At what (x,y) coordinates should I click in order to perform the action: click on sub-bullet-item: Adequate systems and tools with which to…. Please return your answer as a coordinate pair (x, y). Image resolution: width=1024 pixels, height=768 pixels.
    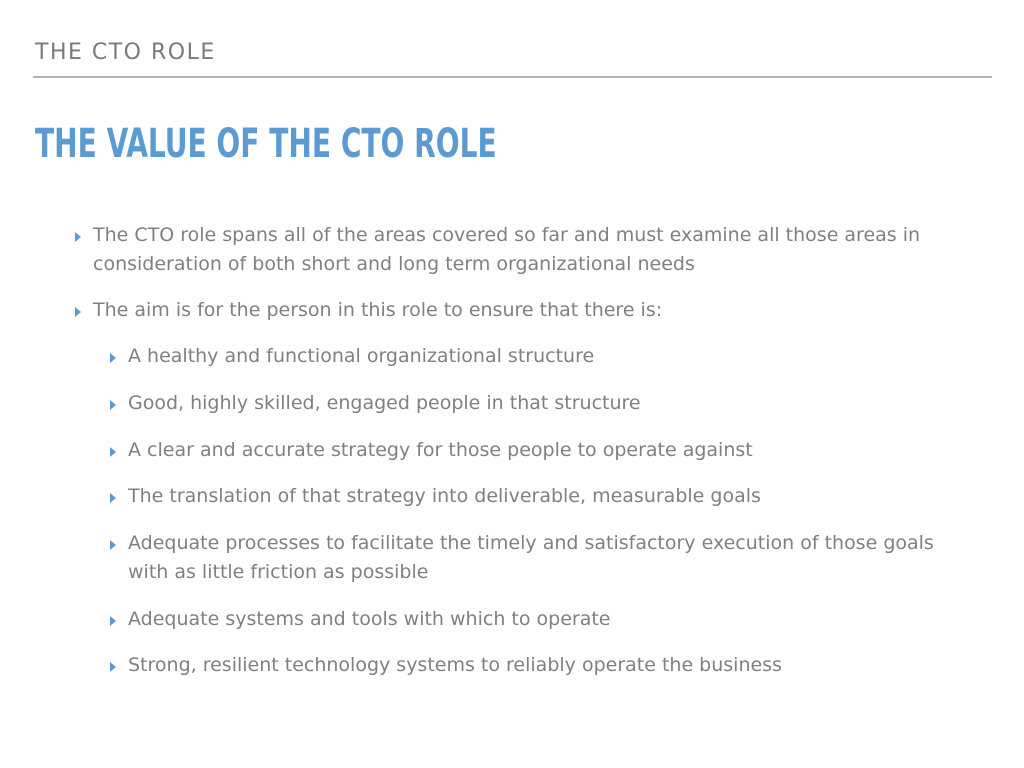
    Looking at the image, I should click on (540, 619).